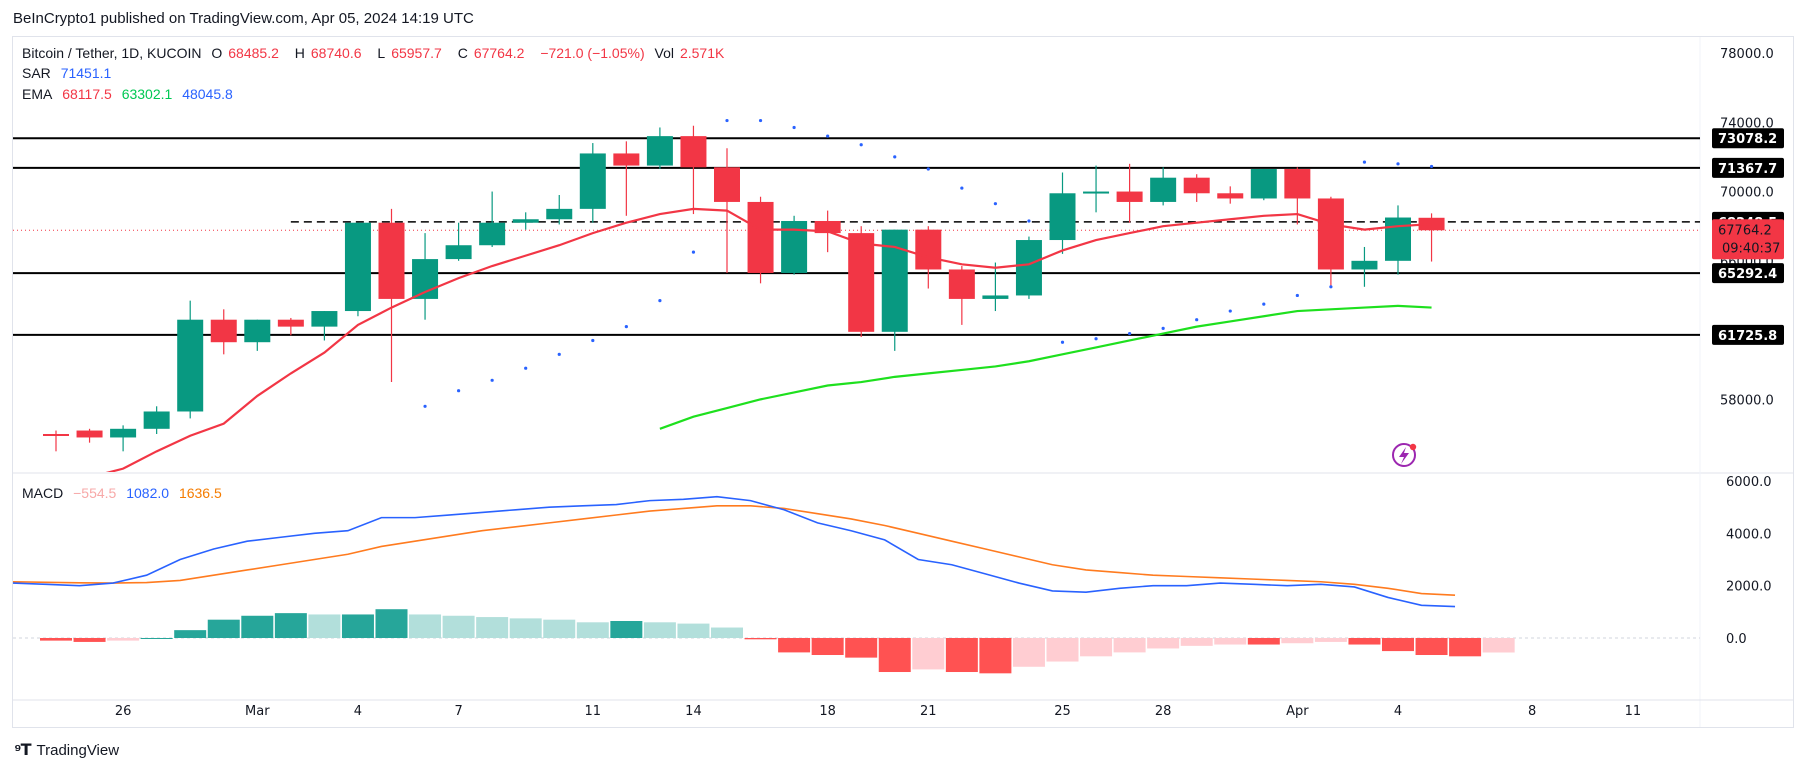 The image size is (1805, 771). What do you see at coordinates (1163, 711) in the screenshot?
I see `time-tick-9: 28` at bounding box center [1163, 711].